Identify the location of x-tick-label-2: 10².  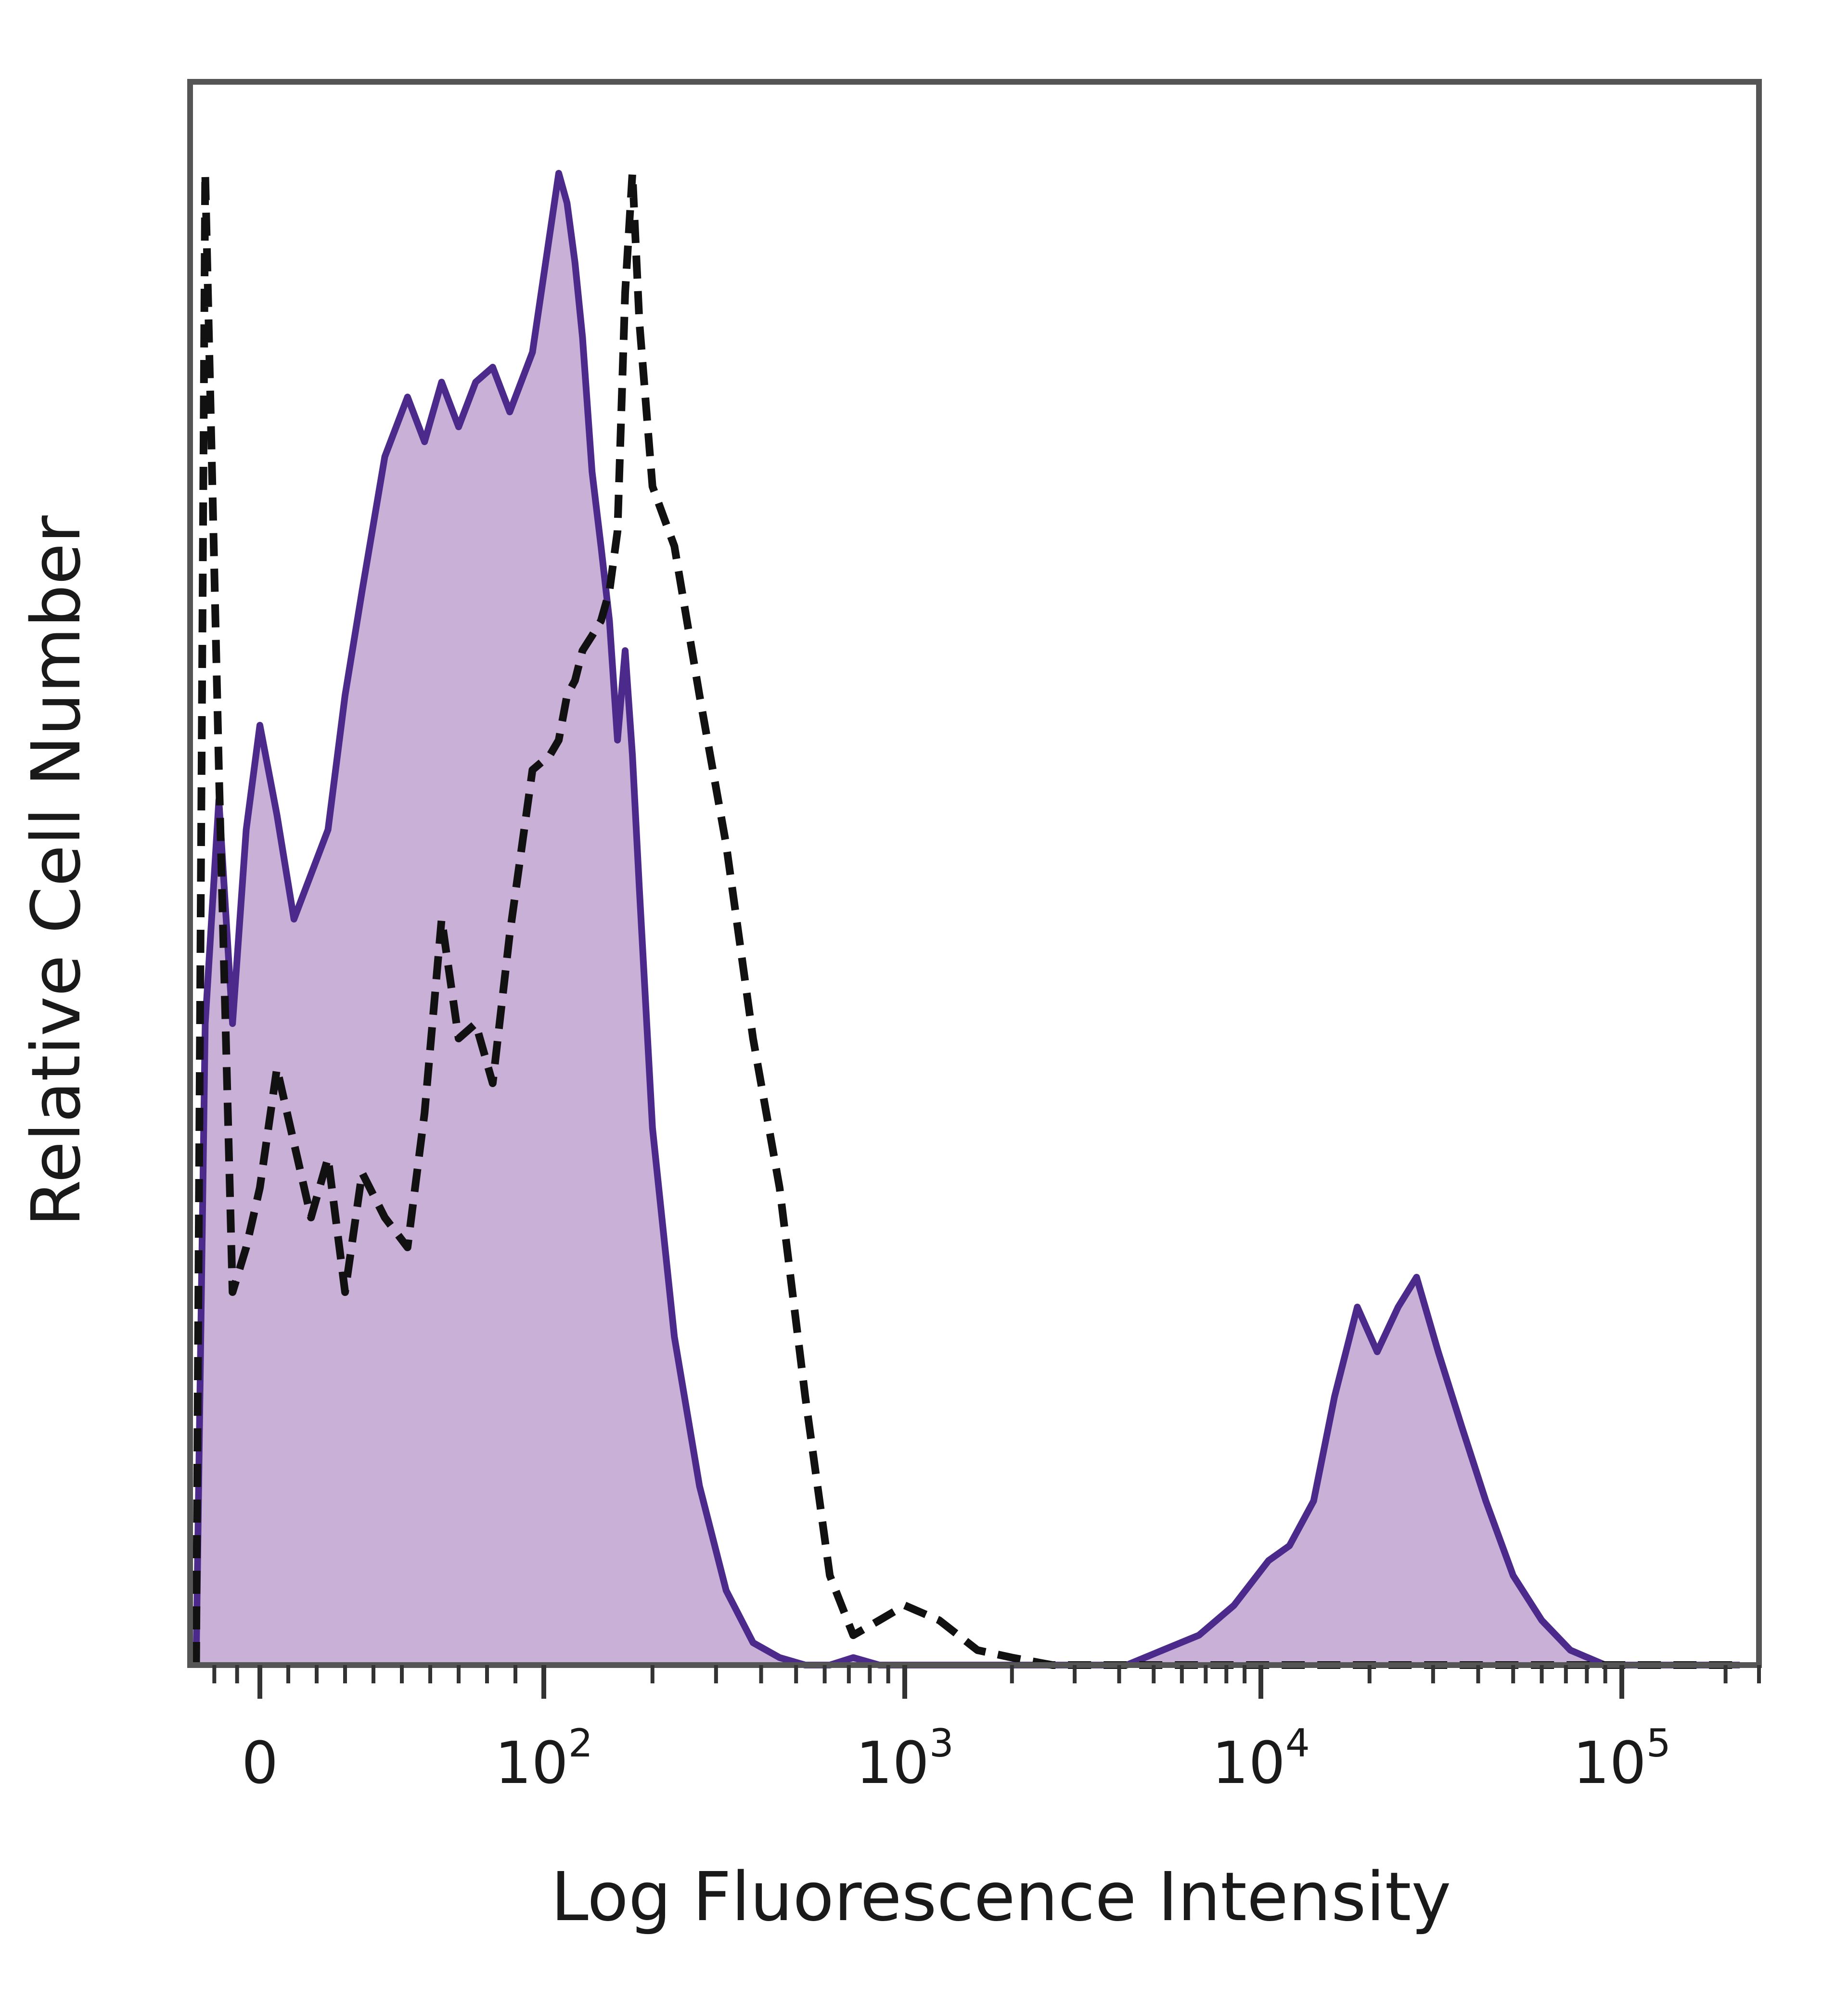
(544, 1759).